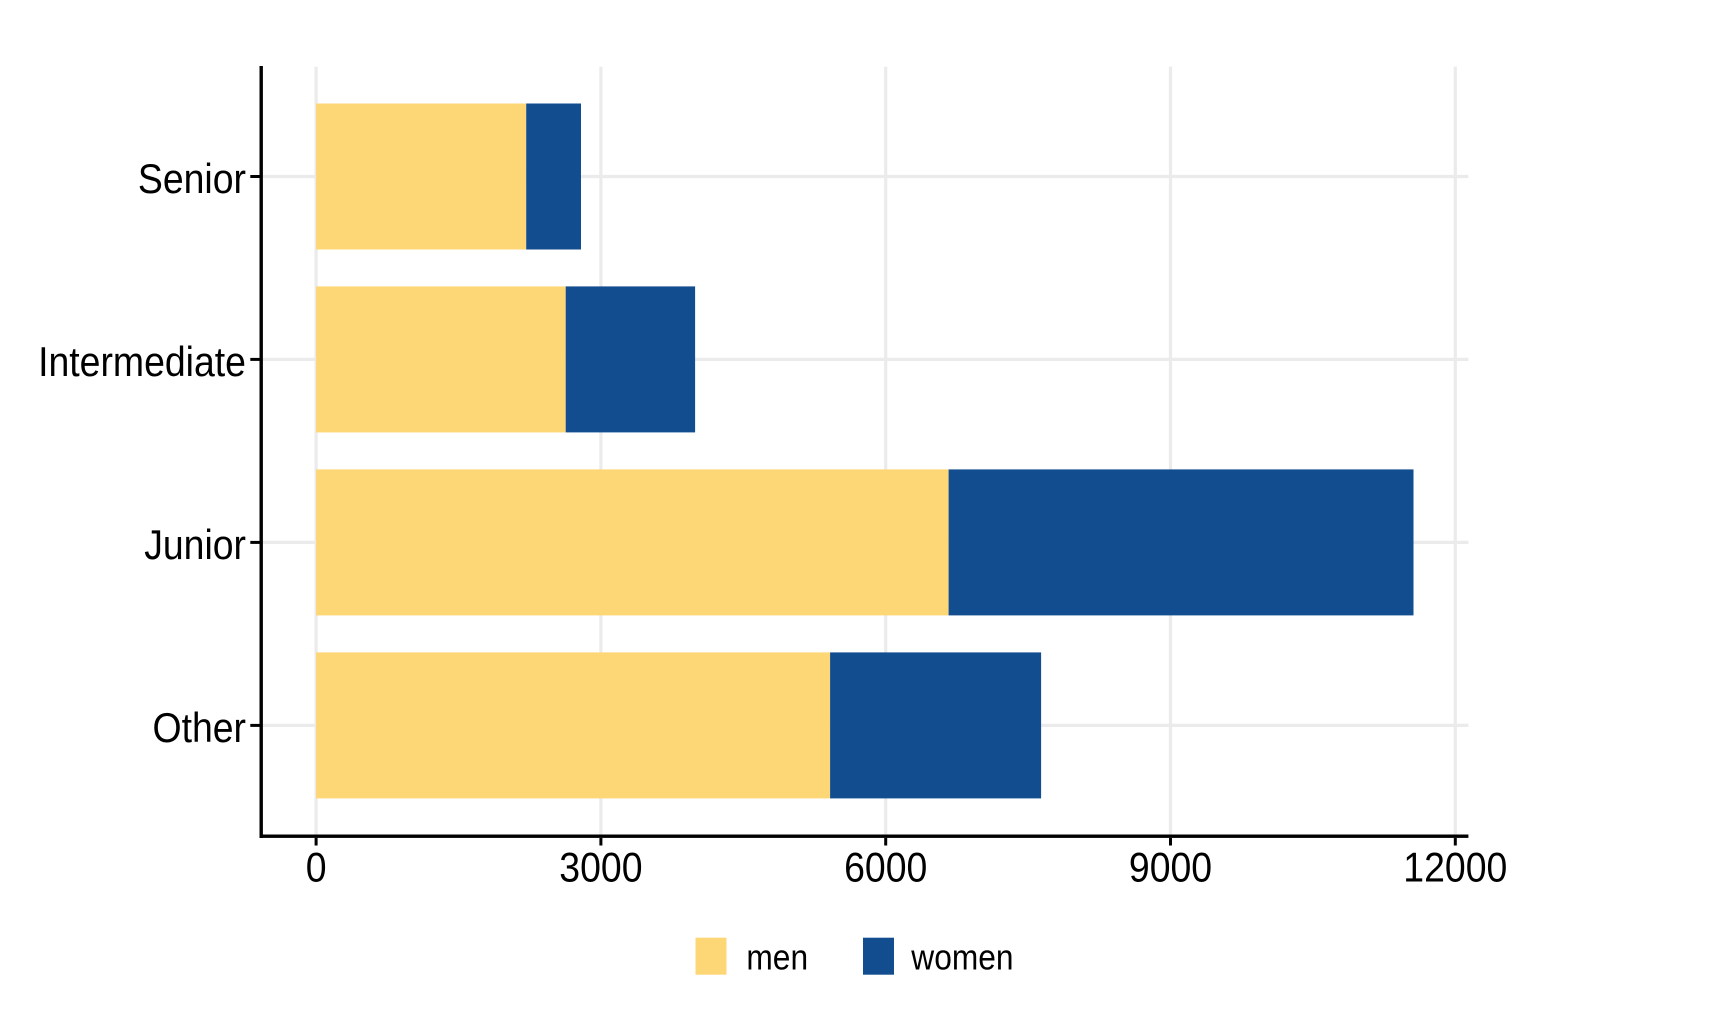 The width and height of the screenshot is (1712, 1027). What do you see at coordinates (885, 866) in the screenshot?
I see `svg-text: 6000` at bounding box center [885, 866].